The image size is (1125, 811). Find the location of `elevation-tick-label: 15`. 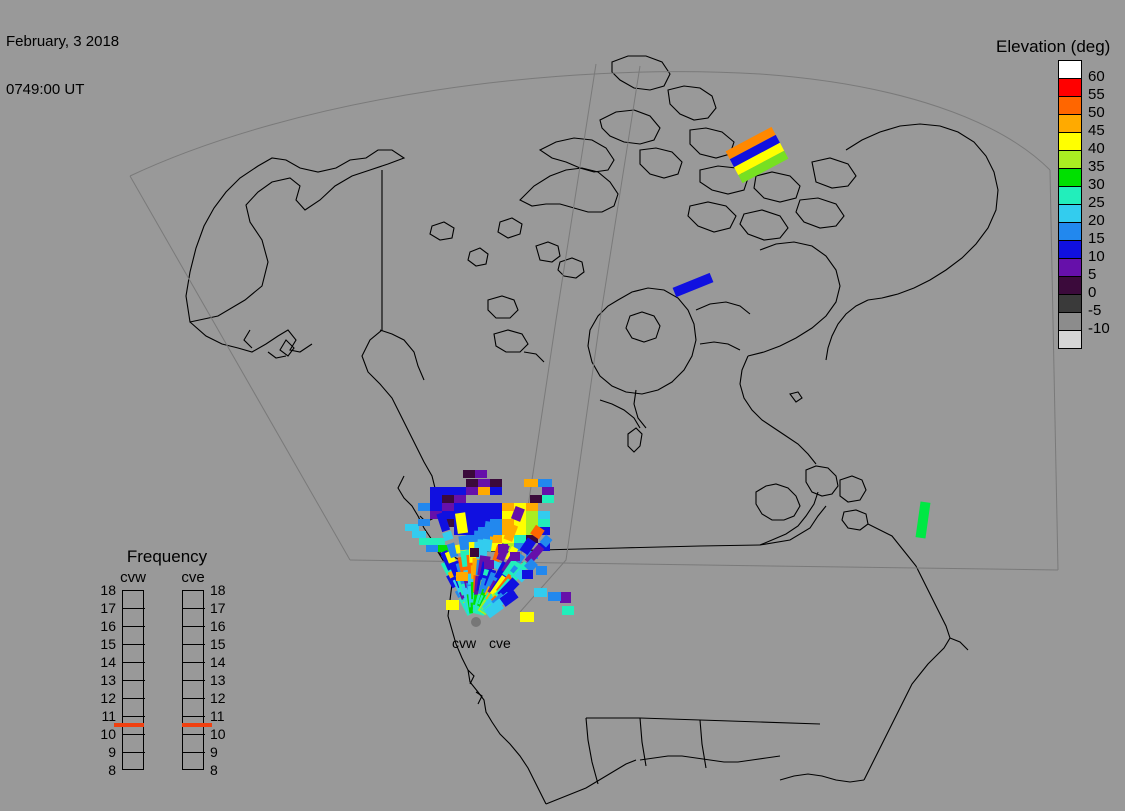

elevation-tick-label: 15 is located at coordinates (1096, 238).